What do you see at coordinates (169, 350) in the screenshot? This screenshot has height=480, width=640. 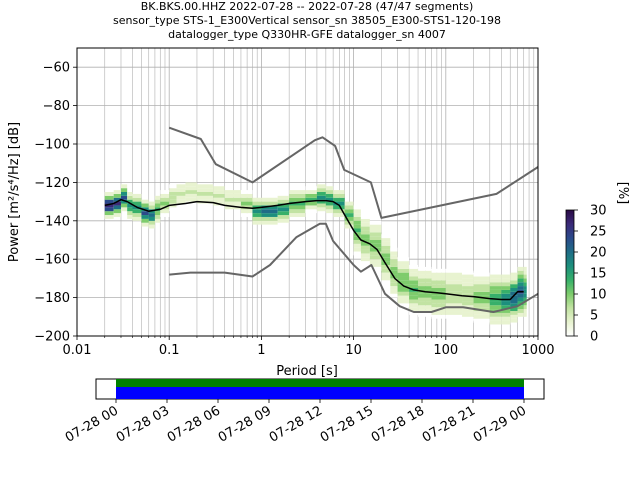 I see `x-tick-label: 0.1` at bounding box center [169, 350].